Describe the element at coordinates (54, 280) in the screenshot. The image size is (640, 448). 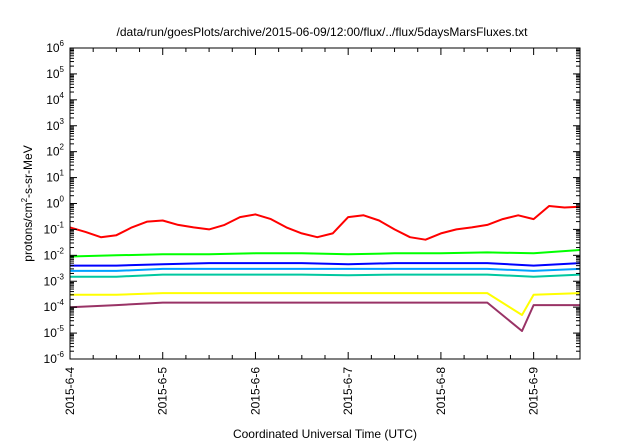
I see `y-tick-label: 10⁻³` at that location.